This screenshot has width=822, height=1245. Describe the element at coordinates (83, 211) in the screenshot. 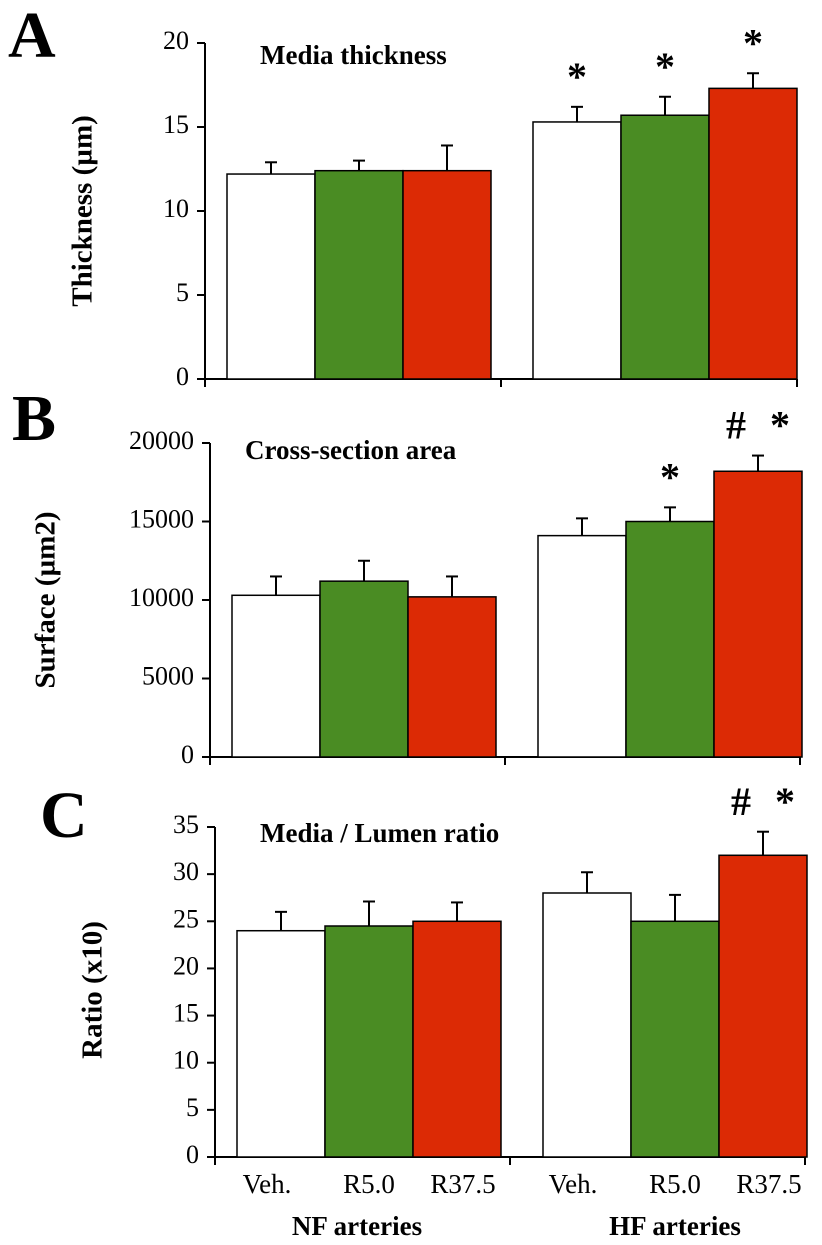

I see `y-axis-label: Thickness (µm)` at that location.